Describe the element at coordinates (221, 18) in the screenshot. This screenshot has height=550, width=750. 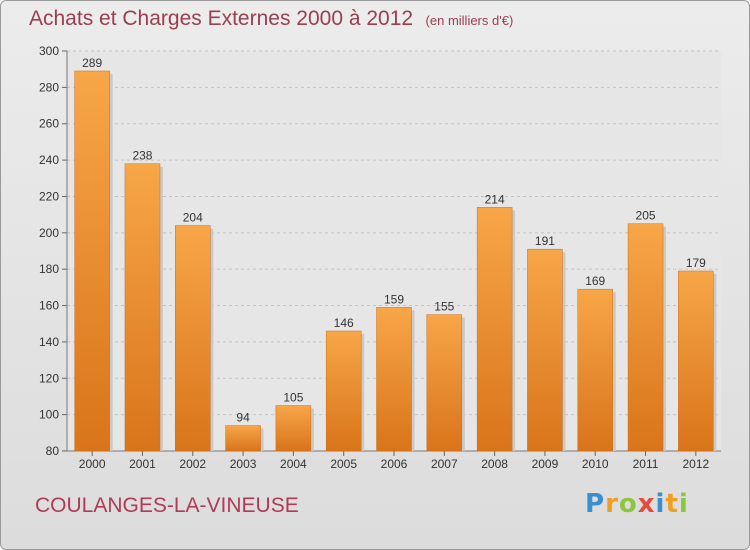
I see `title-text: Achats et Charges Externes 2000 à 2012` at that location.